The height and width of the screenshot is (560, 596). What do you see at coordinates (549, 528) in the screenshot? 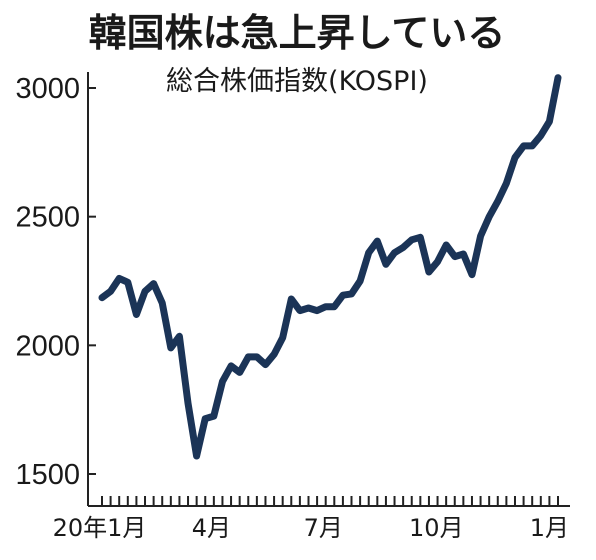
I see `x-tick-label: 1月` at bounding box center [549, 528].